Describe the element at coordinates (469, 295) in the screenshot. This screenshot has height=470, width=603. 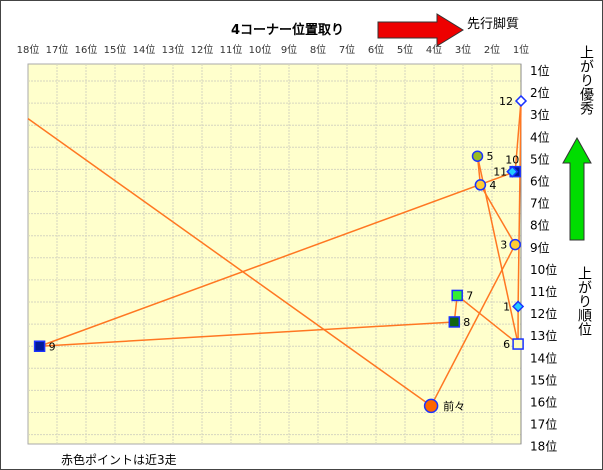
I see `point-label: 7` at that location.